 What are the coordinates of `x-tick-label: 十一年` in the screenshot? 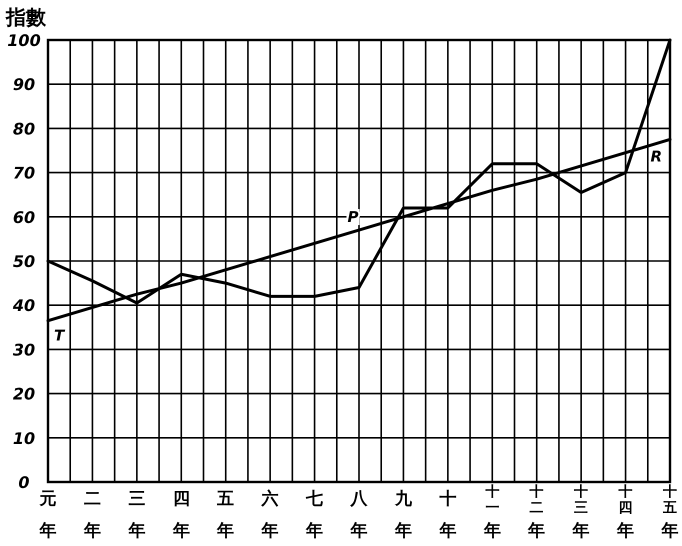 It's located at (491, 512).